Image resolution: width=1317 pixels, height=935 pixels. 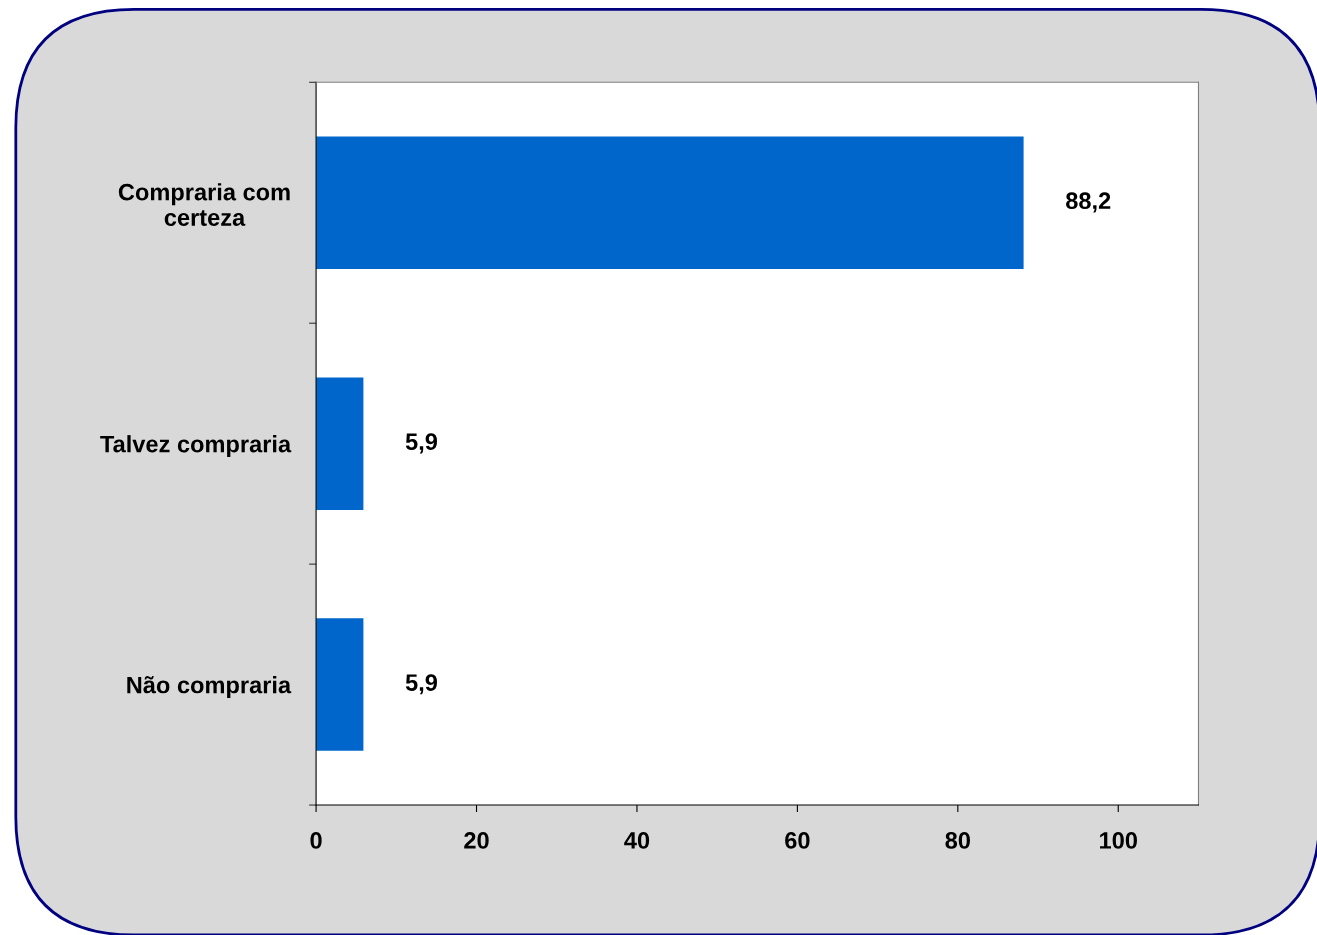 I want to click on x-tick-label: 40, so click(x=637, y=840).